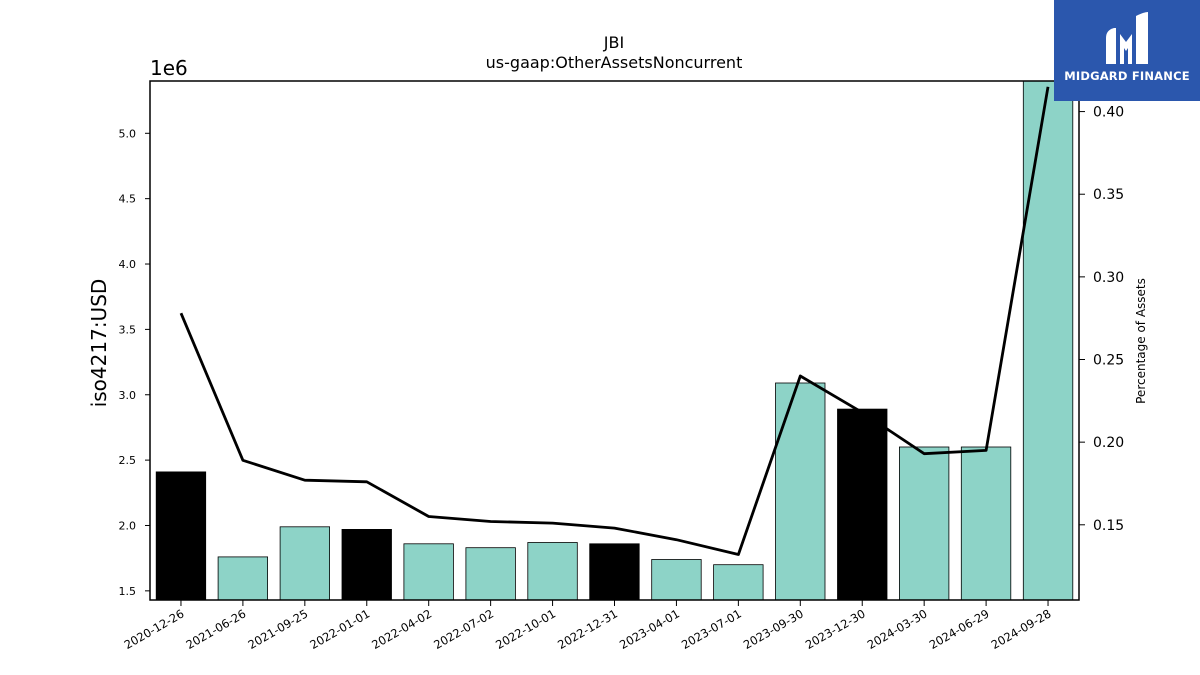 The image size is (1200, 675). Describe the element at coordinates (128, 525) in the screenshot. I see `y-tick-label: 2.0` at that location.